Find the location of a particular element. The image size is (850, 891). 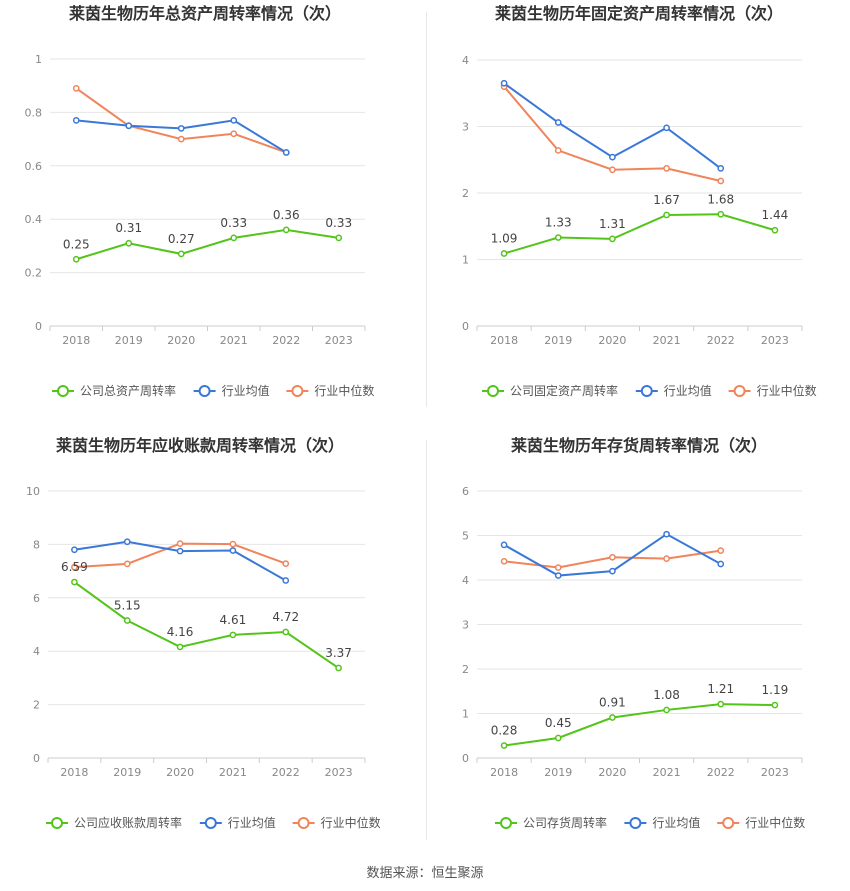

y-tick-label: 0.6 is located at coordinates (34, 166).